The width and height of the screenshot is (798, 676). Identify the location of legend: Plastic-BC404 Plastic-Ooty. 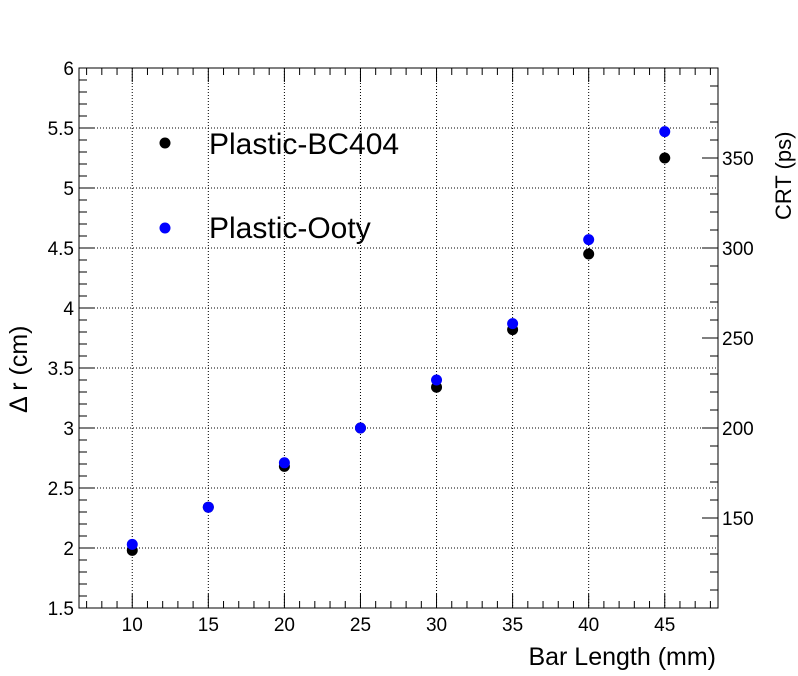
(279, 186).